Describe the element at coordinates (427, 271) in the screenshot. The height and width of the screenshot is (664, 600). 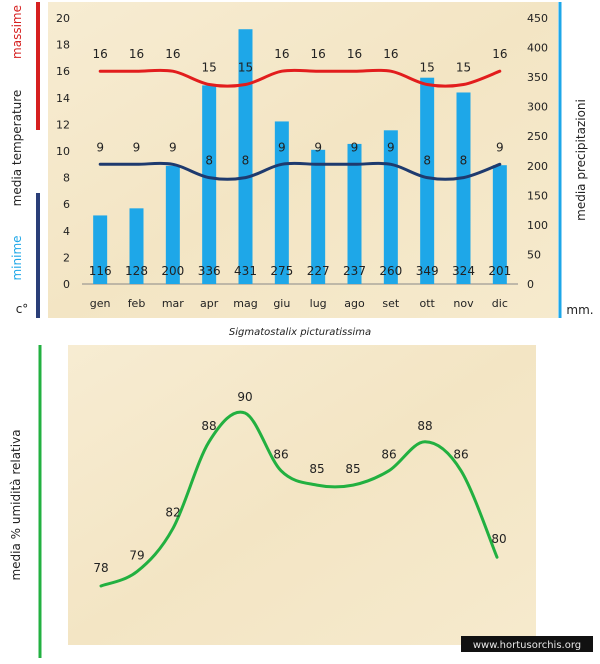
I see `precipitation-value-label: 349` at that location.